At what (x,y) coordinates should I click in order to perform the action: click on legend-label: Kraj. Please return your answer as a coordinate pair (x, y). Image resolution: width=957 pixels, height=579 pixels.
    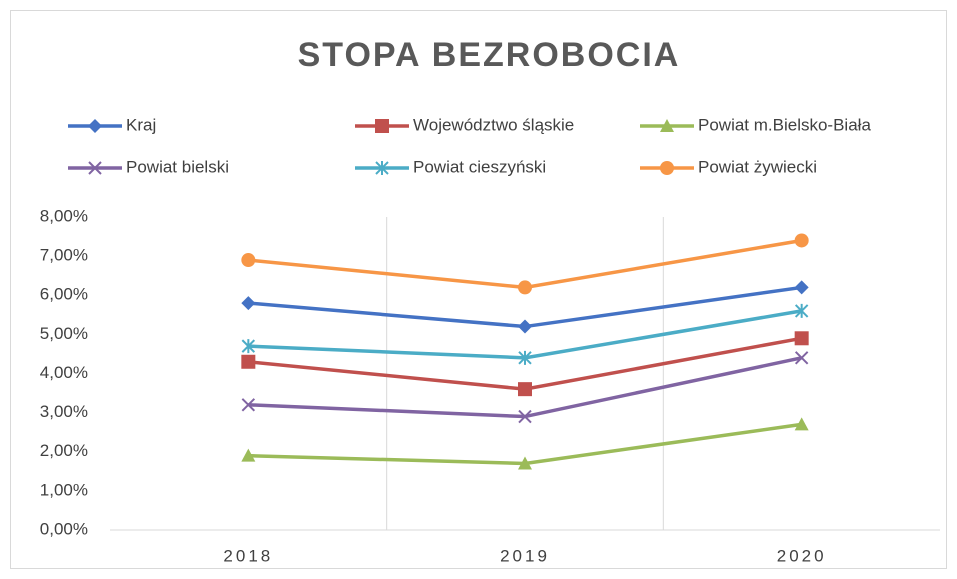
    Looking at the image, I should click on (141, 124).